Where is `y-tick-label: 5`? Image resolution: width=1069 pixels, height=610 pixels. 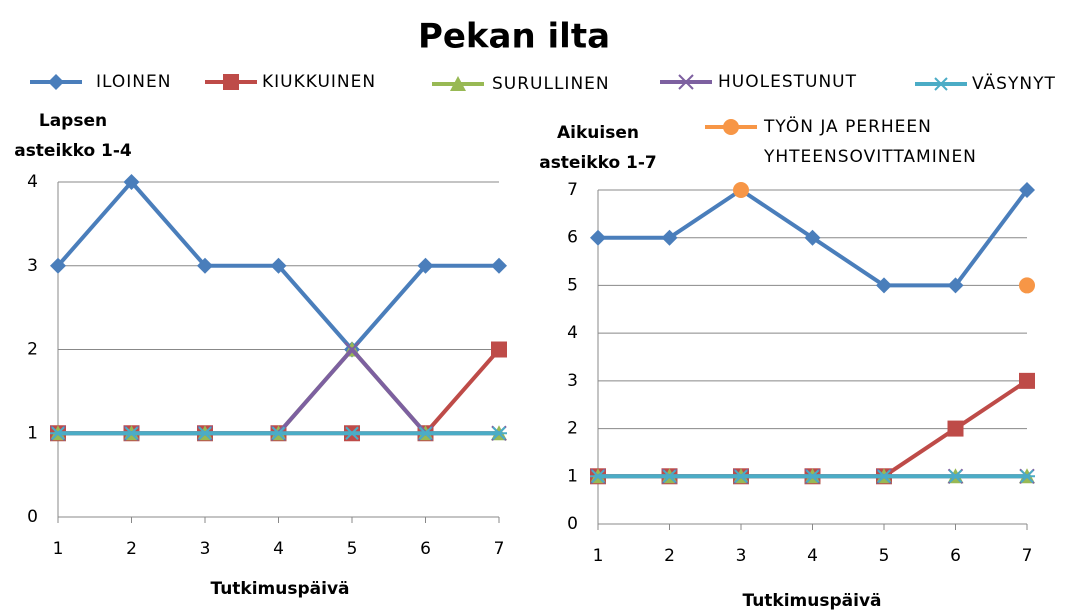
y-tick-label: 5 is located at coordinates (572, 285).